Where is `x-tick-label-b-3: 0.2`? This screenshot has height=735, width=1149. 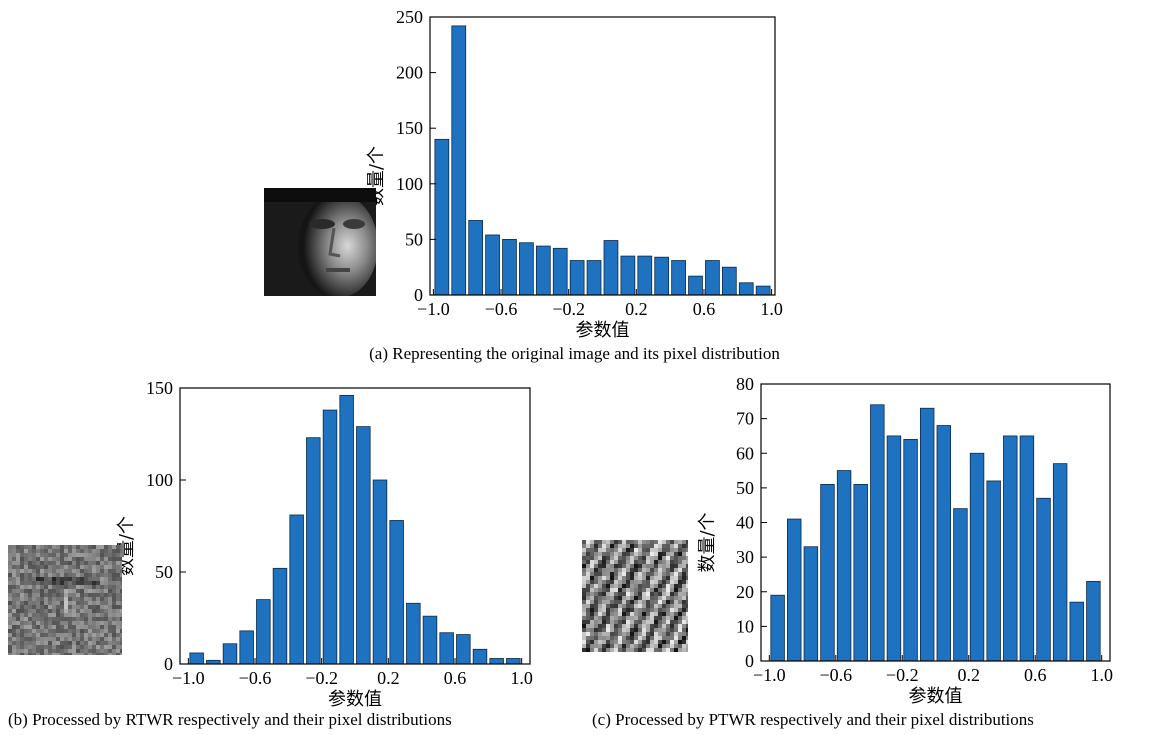
x-tick-label-b-3: 0.2 is located at coordinates (388, 678).